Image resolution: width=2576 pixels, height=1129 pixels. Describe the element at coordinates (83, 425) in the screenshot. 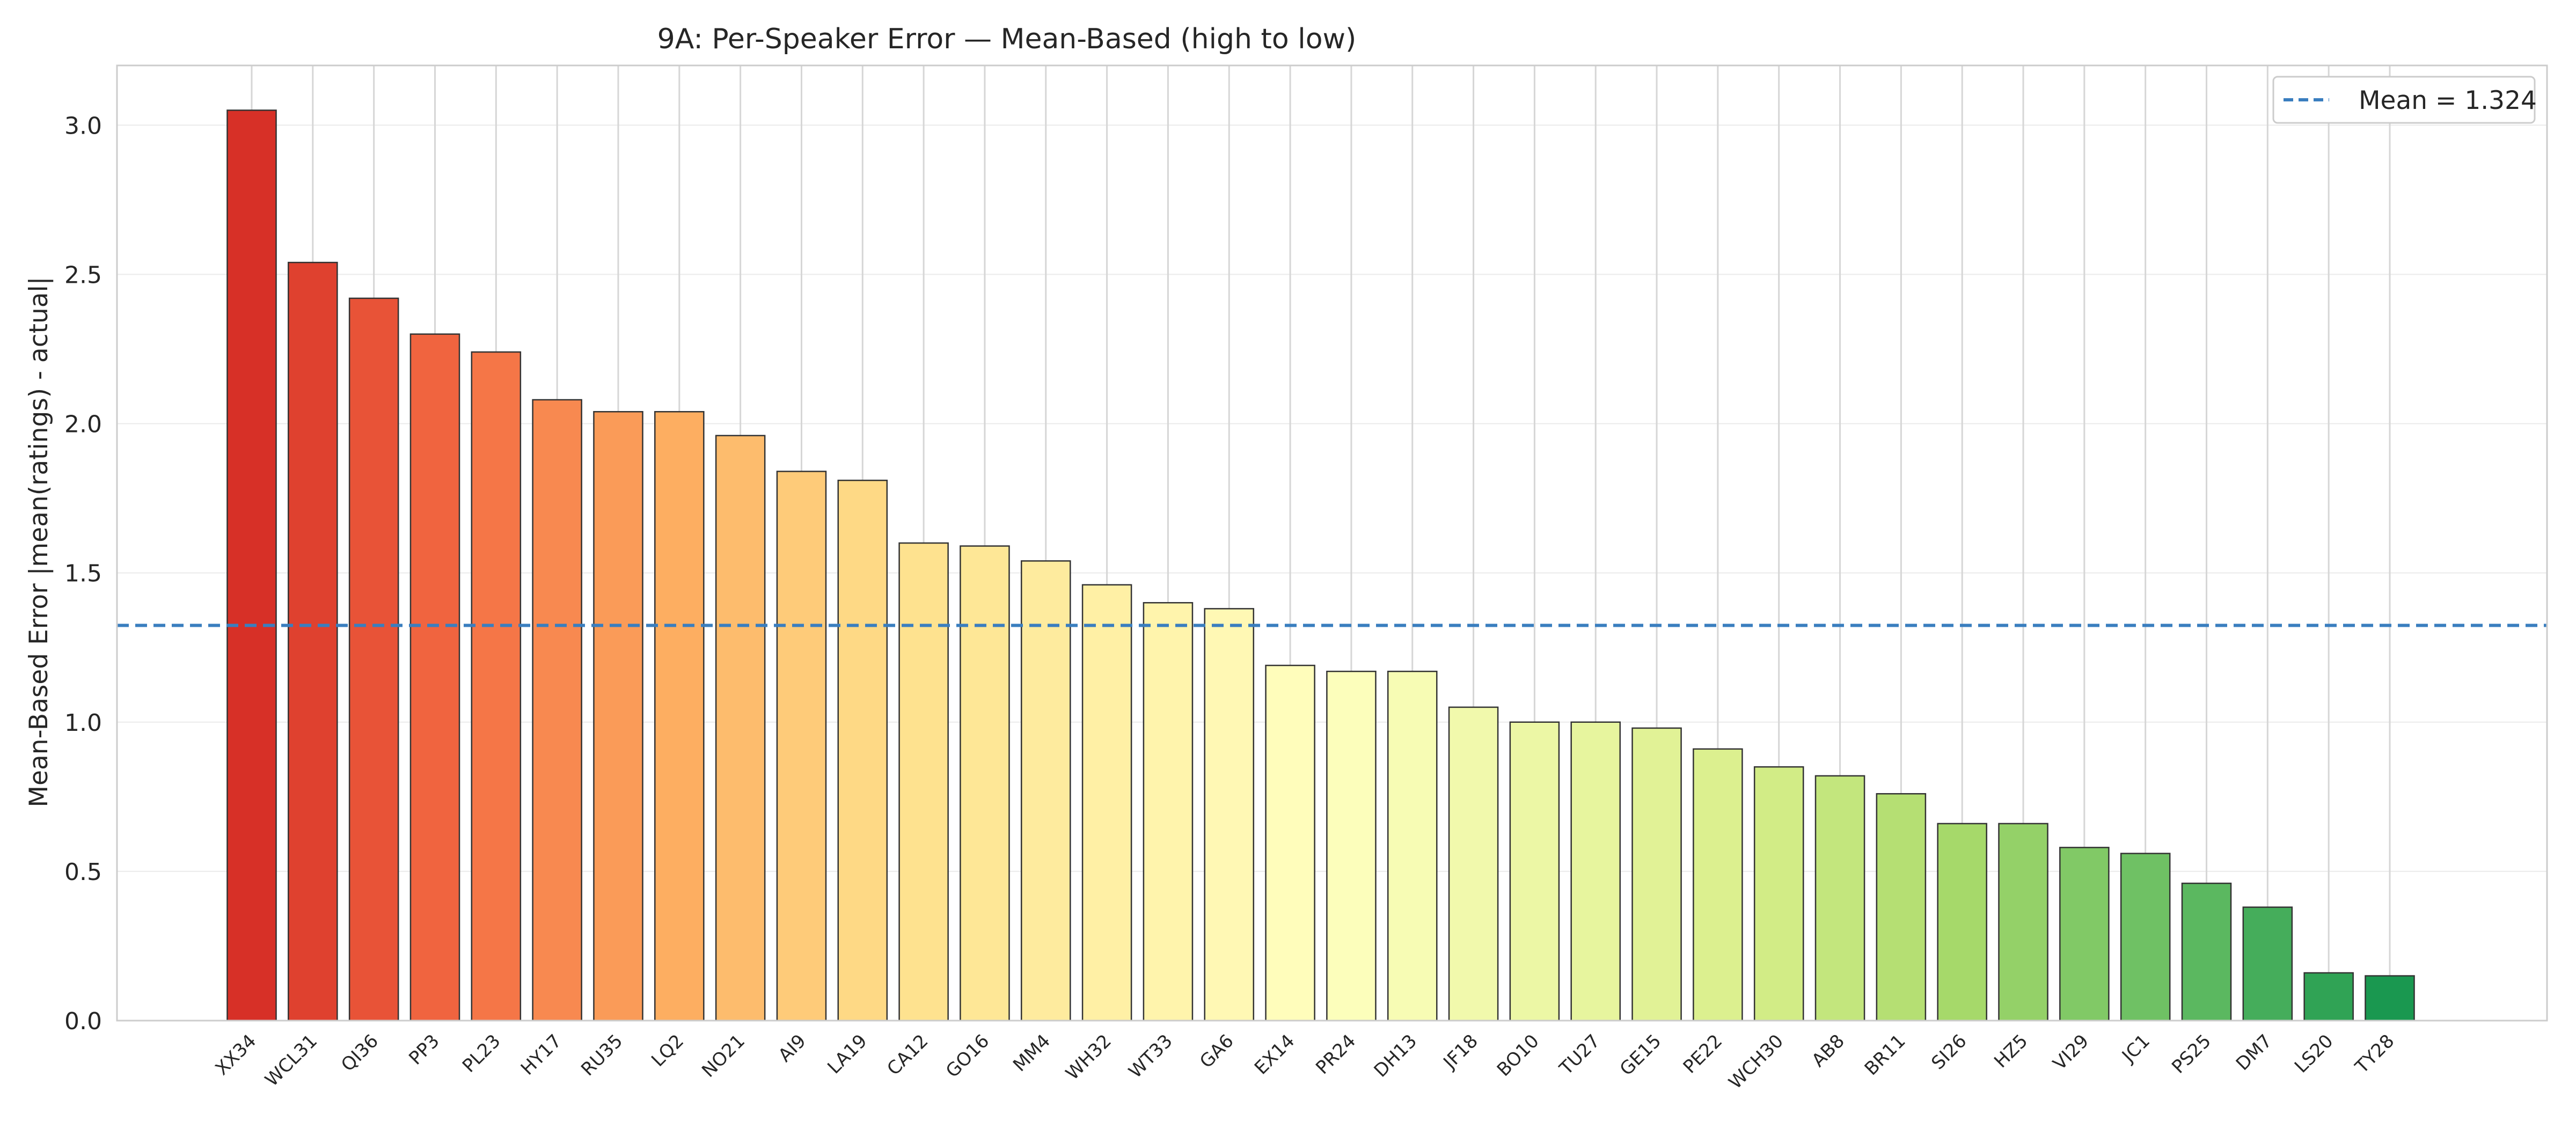

I see `y-tick-label: 2.0` at that location.